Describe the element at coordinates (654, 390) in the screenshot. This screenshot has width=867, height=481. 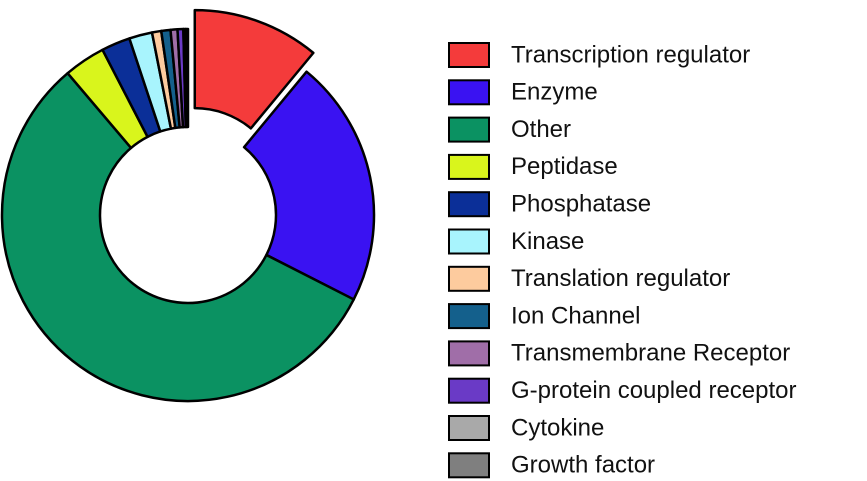
I see `legend-label: G-protein coupled receptor` at that location.